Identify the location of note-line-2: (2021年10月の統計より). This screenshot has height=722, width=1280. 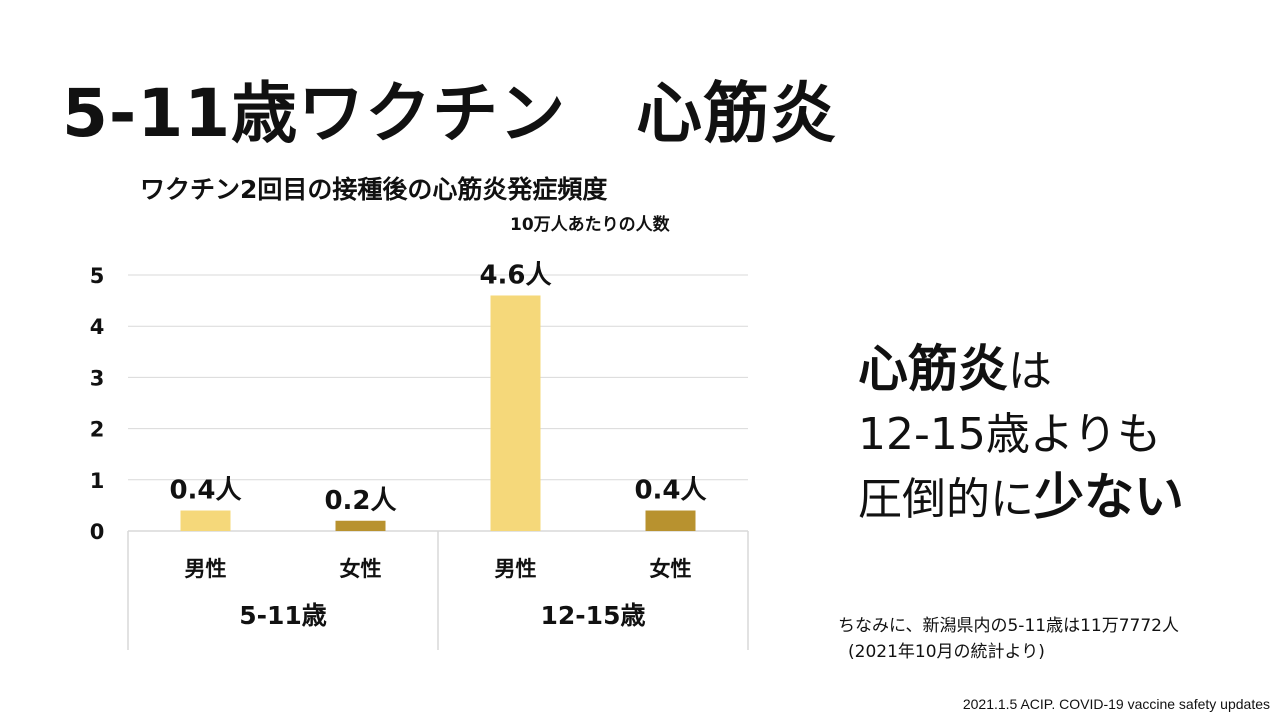
(946, 652).